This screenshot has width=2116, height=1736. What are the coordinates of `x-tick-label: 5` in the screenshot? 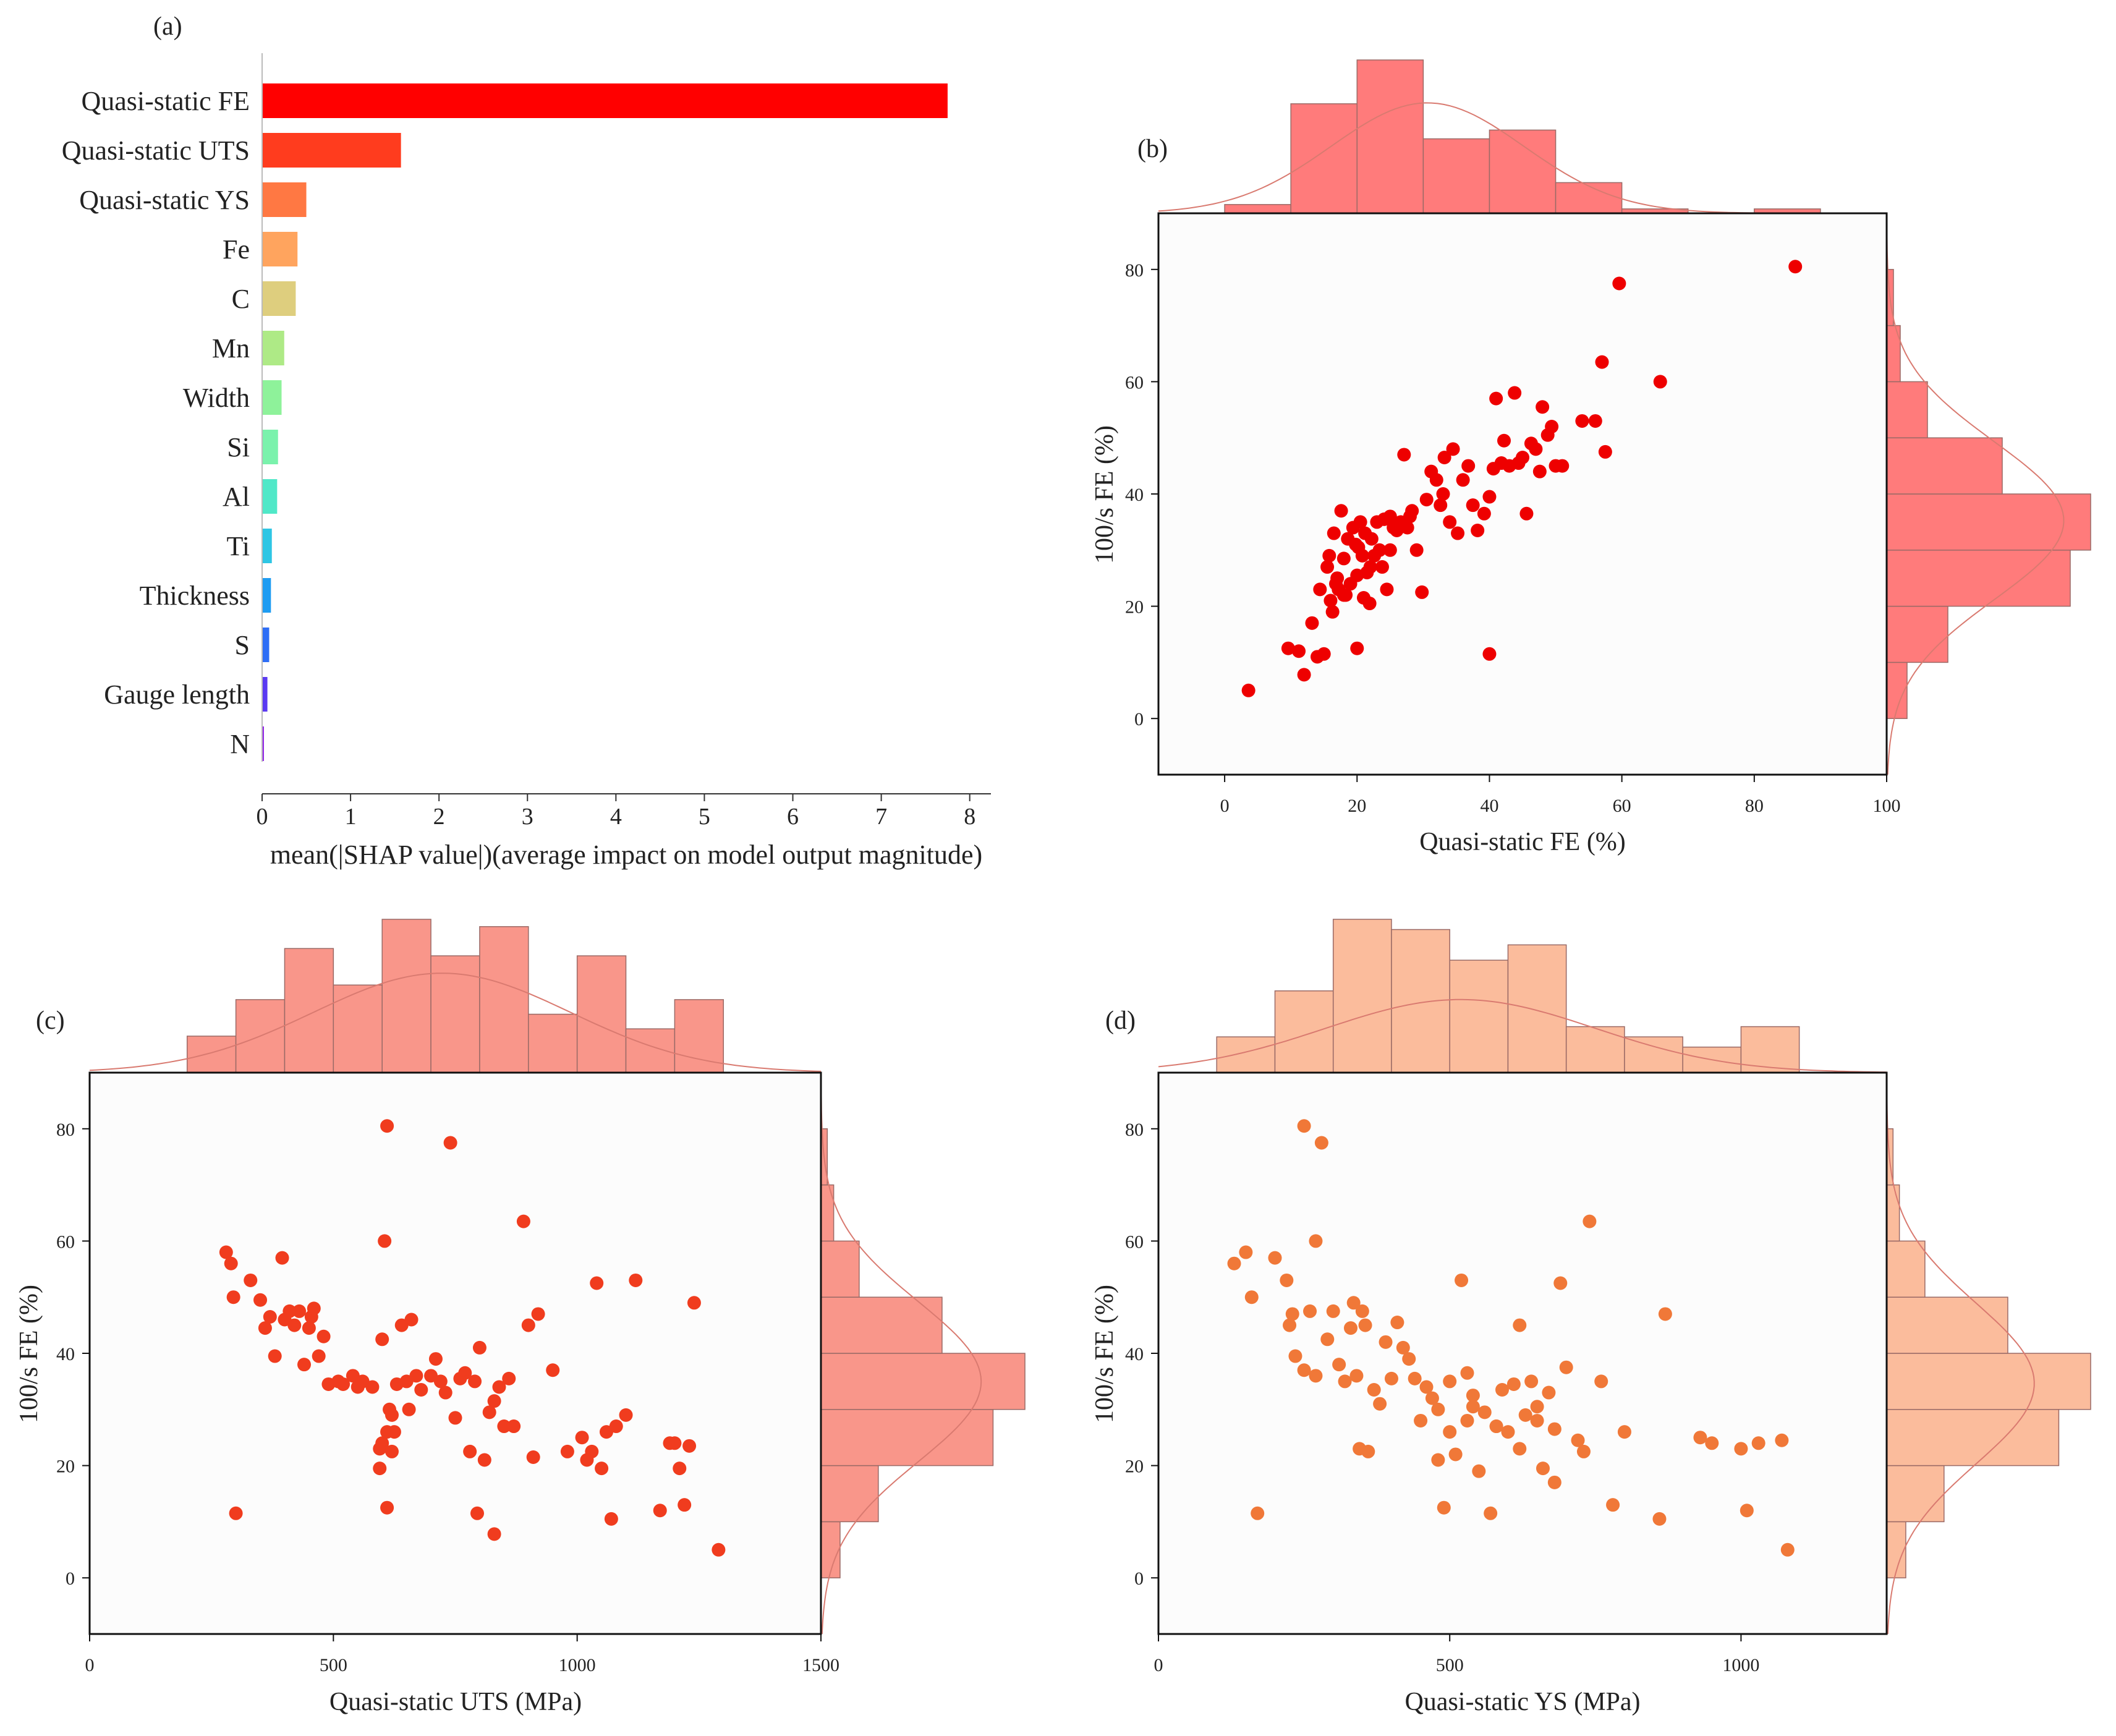 It's located at (704, 817).